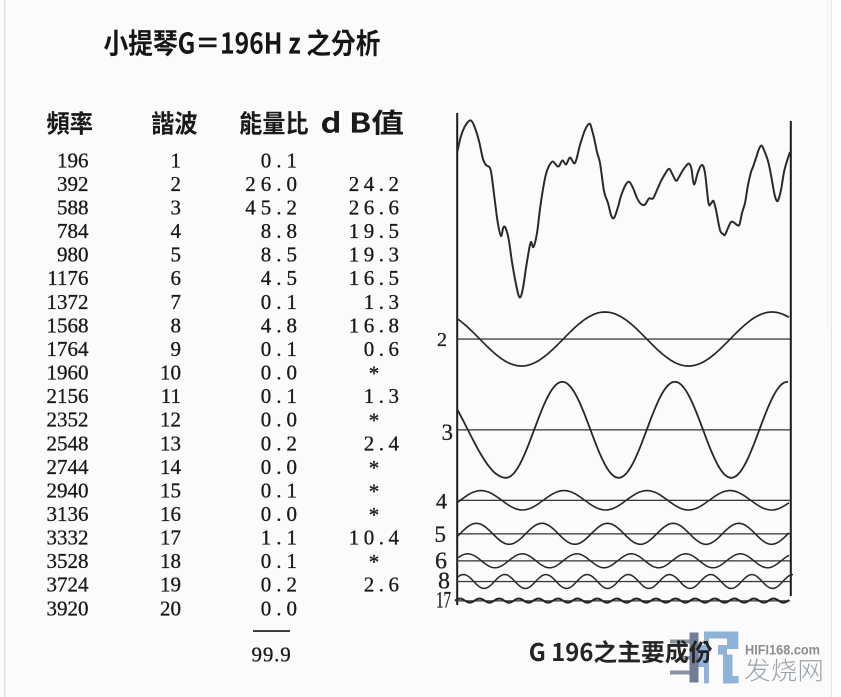 The image size is (841, 697). Describe the element at coordinates (170, 514) in the screenshot. I see `svg-text: 16` at that location.